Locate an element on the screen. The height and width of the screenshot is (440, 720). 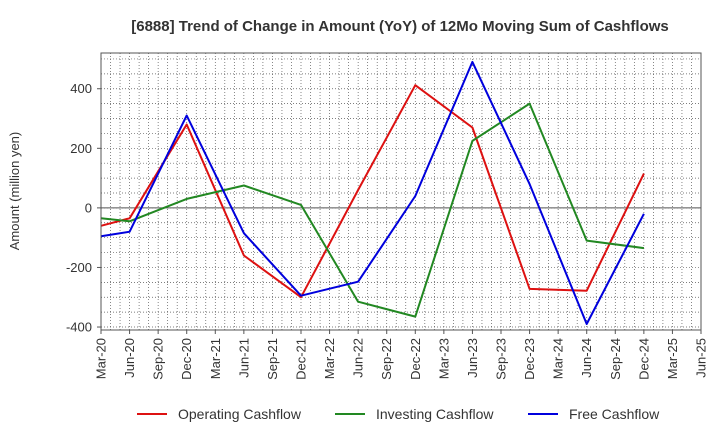
x-tick-label: Dec-21 is located at coordinates (301, 359).